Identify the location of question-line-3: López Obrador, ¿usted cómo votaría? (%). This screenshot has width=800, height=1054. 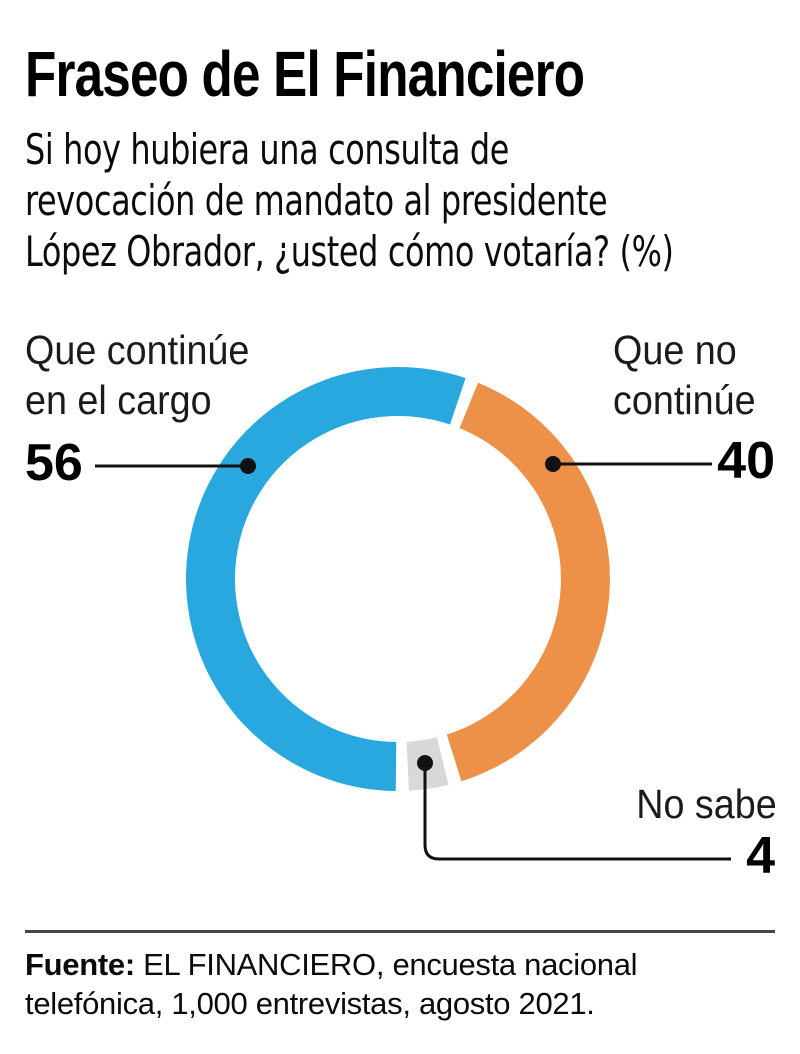
(349, 251).